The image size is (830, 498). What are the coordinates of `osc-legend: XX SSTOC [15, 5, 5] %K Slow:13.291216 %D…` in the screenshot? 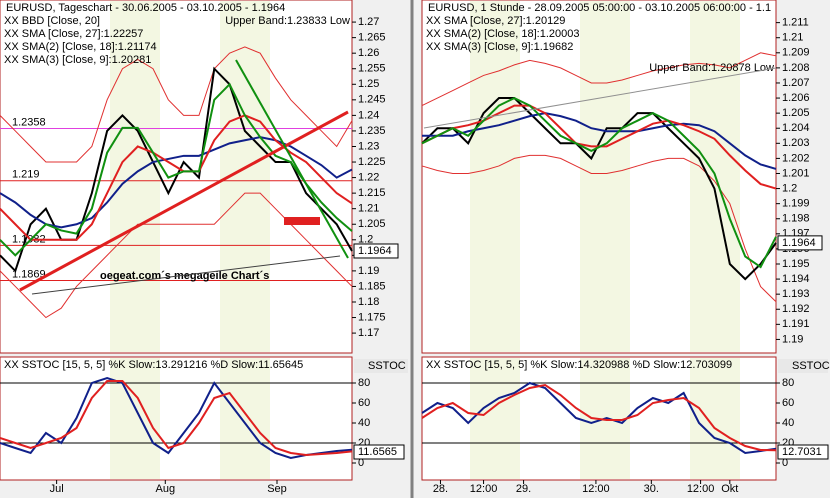 It's located at (153, 365).